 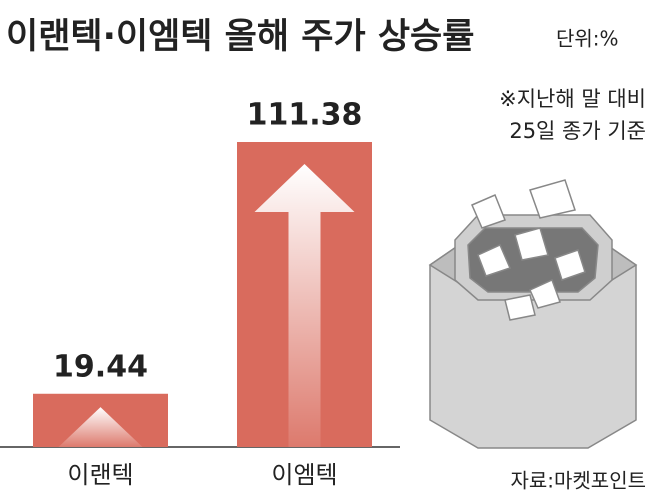 What do you see at coordinates (304, 475) in the screenshot?
I see `x-tick-label: 이엠텍` at bounding box center [304, 475].